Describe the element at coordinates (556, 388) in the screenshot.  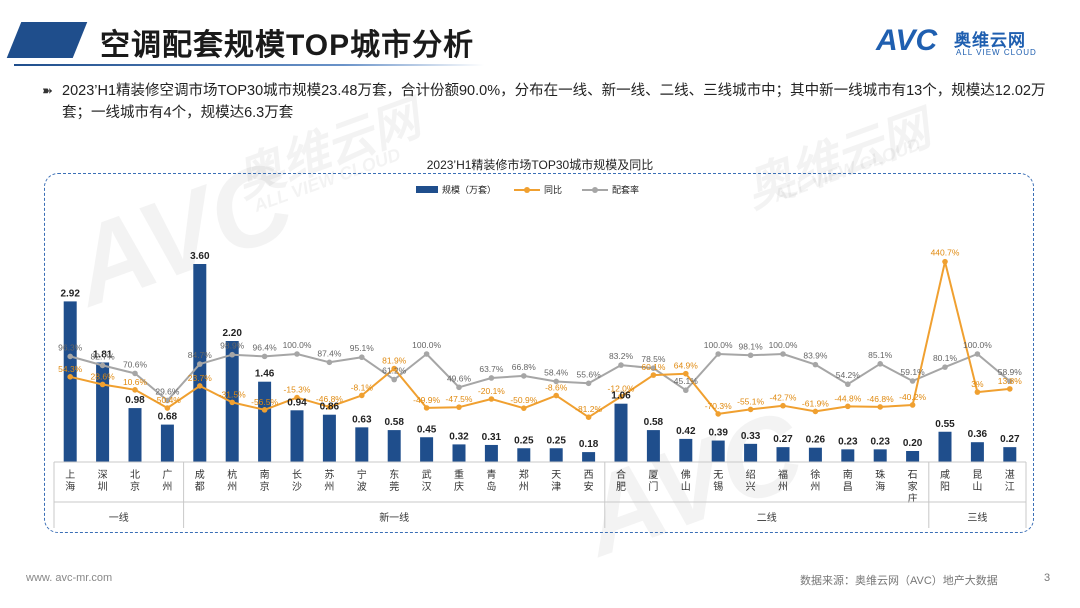
I see `yoy-value-label: -8.6%` at that location.